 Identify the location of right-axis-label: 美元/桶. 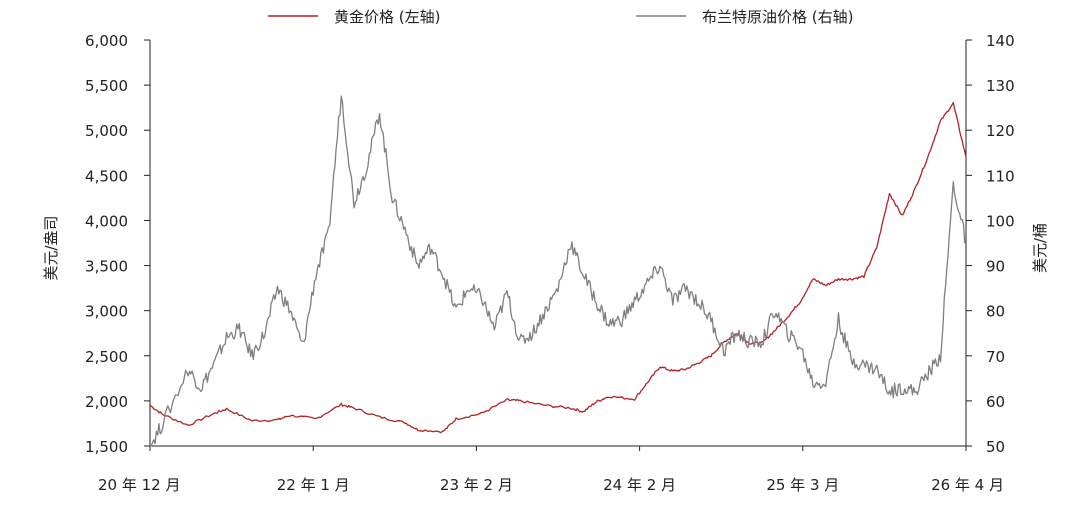
(1040, 248).